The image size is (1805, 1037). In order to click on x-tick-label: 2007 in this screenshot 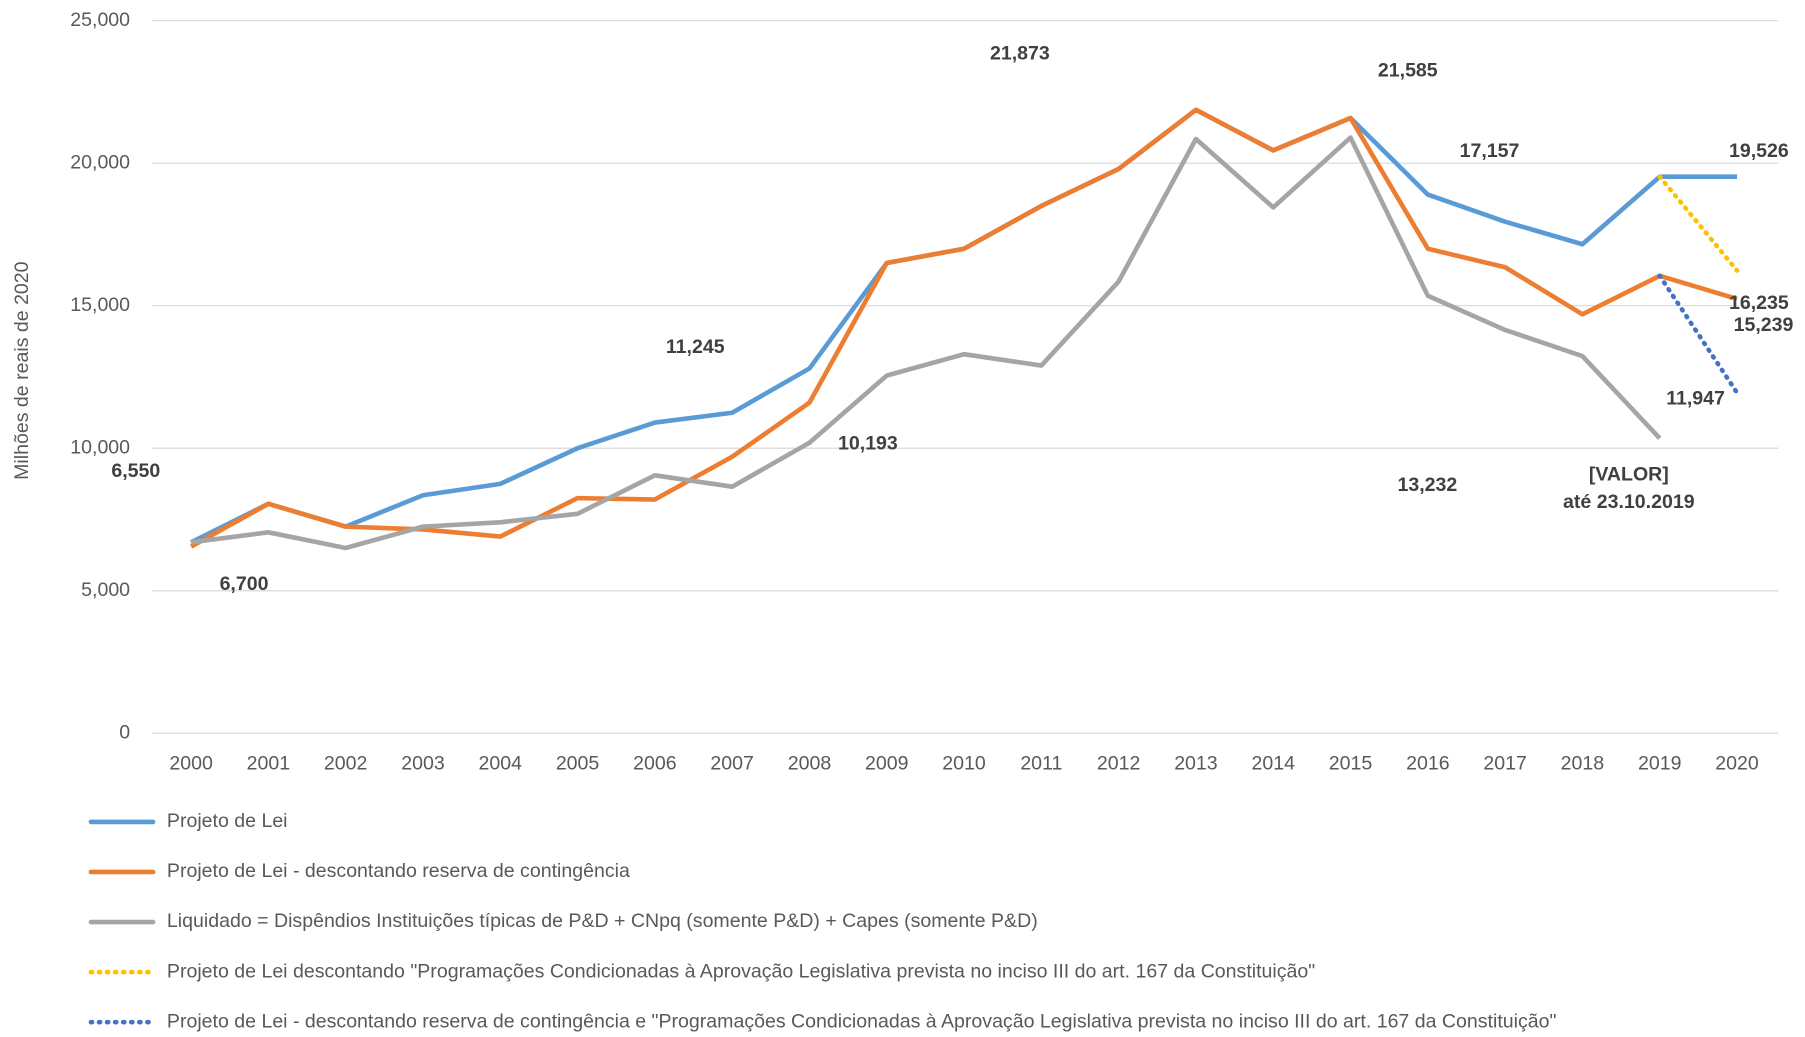, I will do `click(731, 764)`.